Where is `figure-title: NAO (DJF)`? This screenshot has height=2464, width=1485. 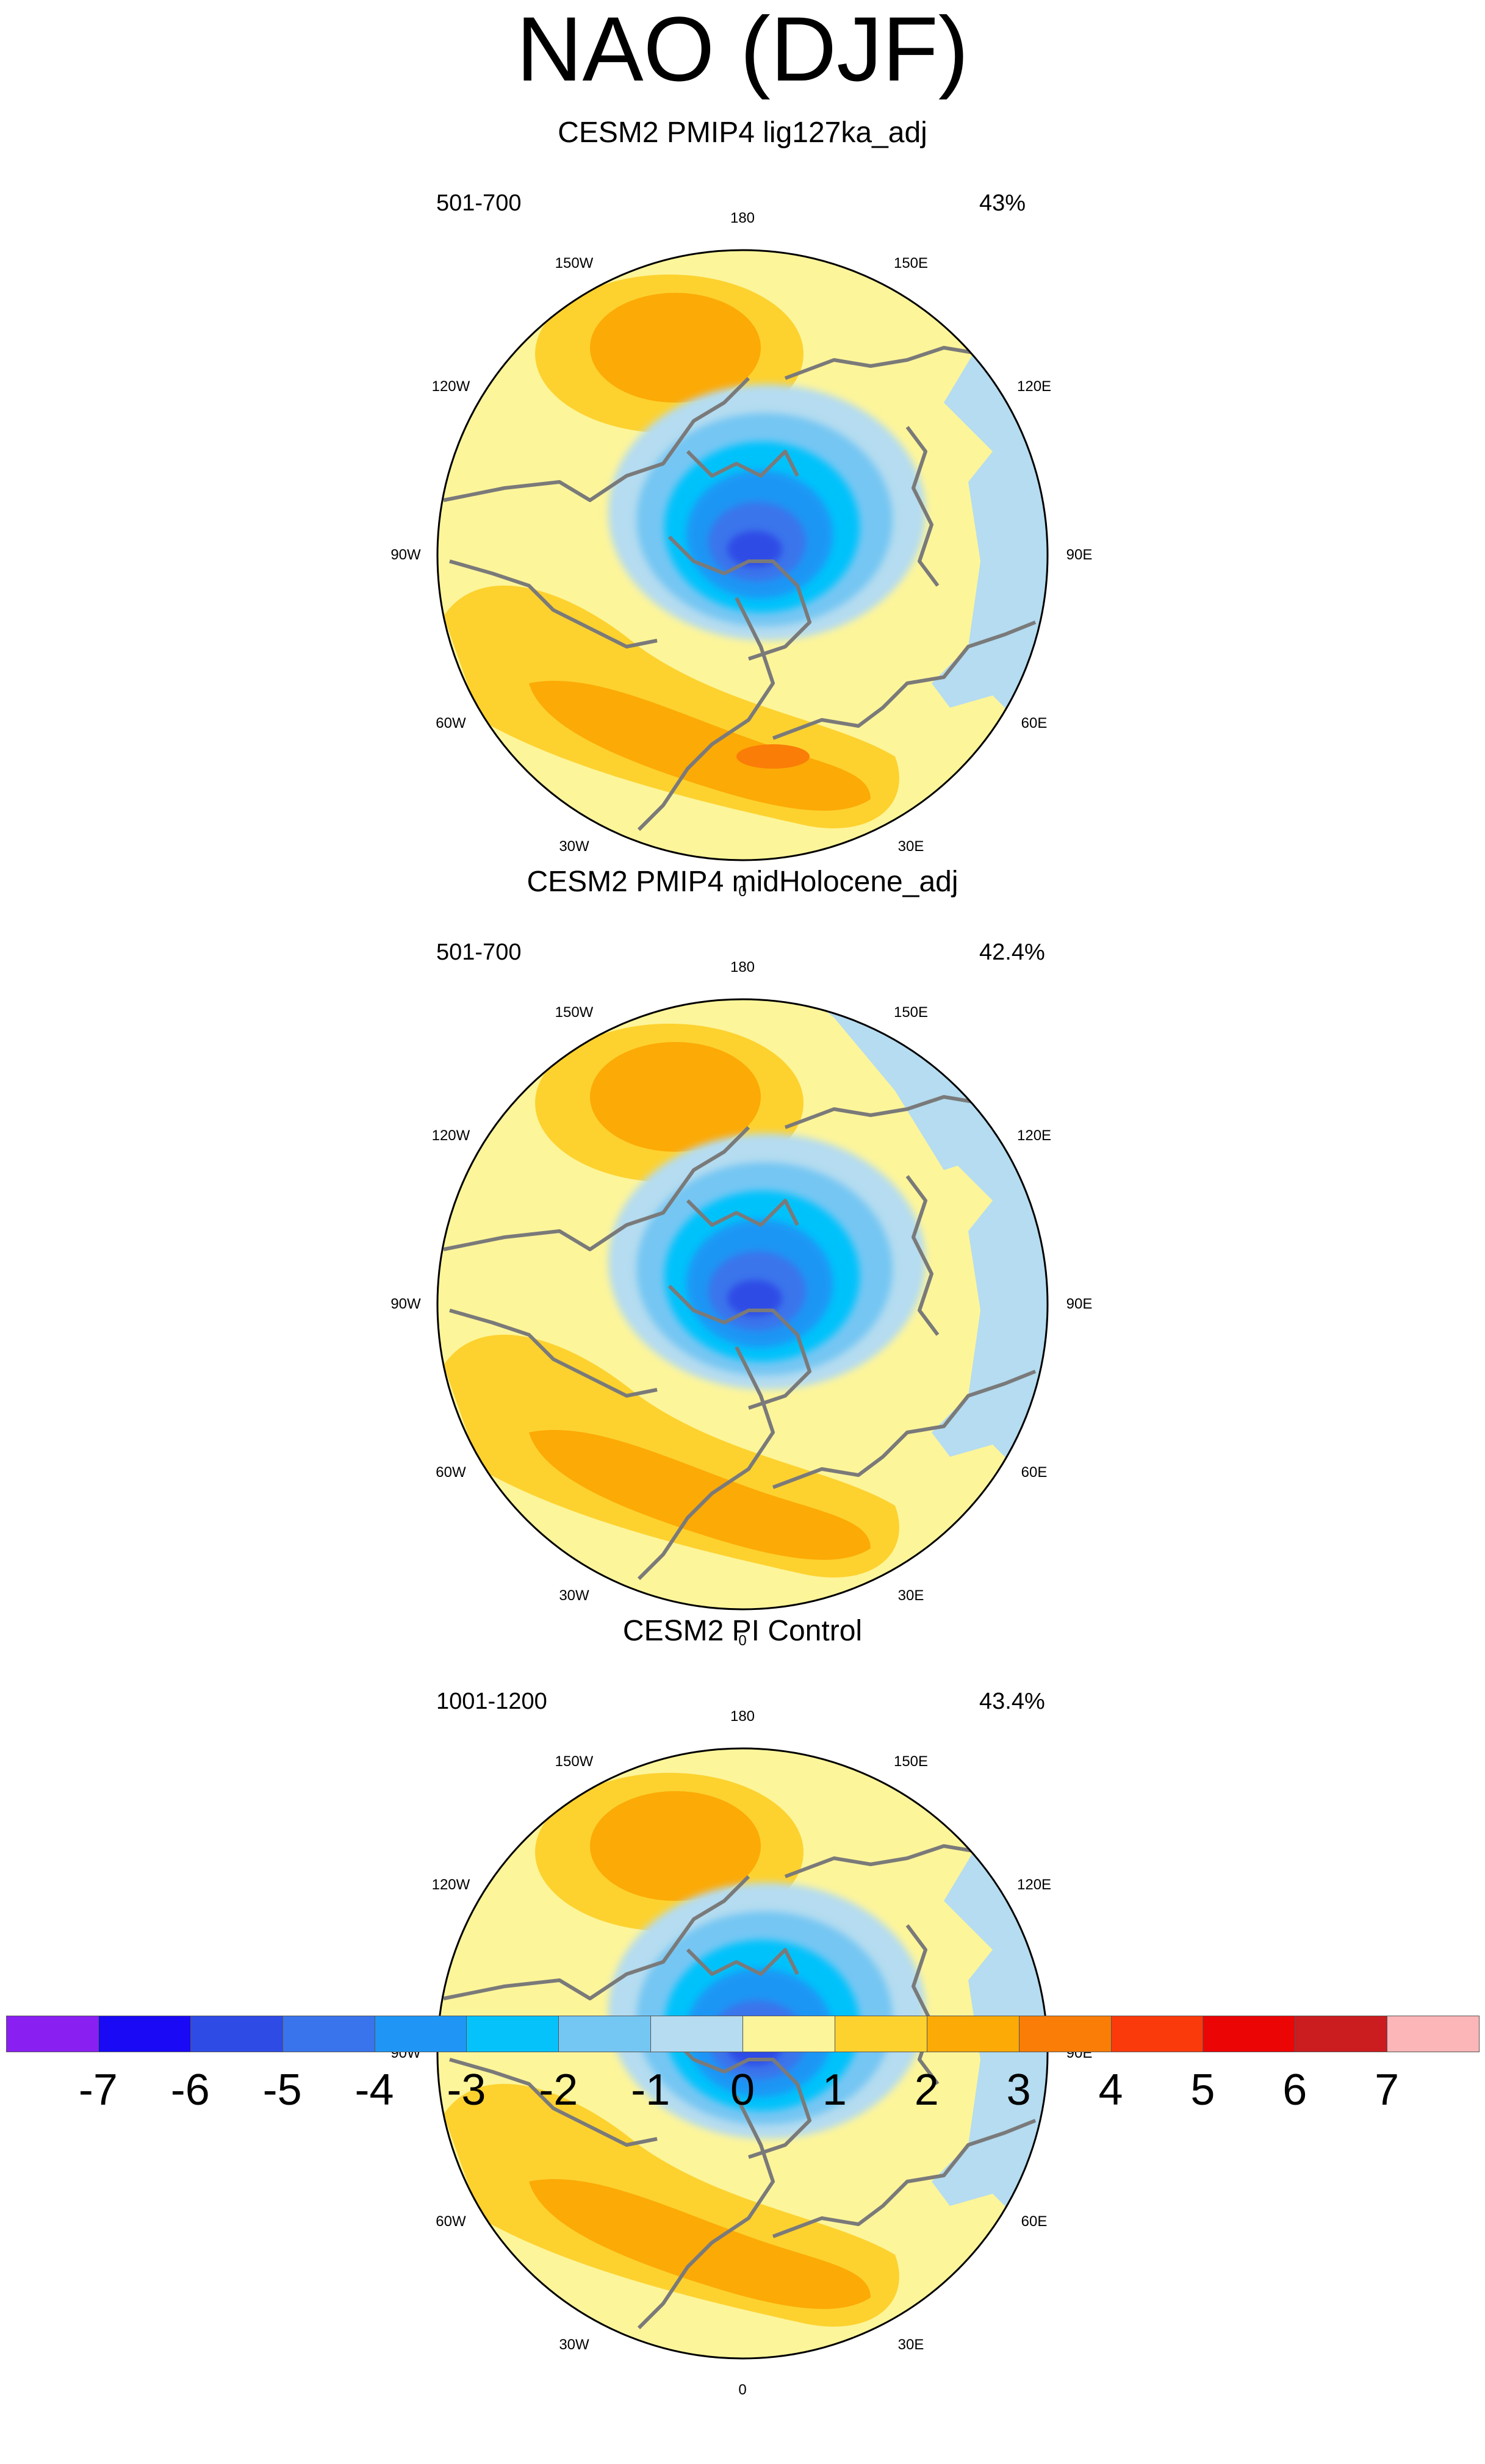
figure-title: NAO (DJF) is located at coordinates (743, 50).